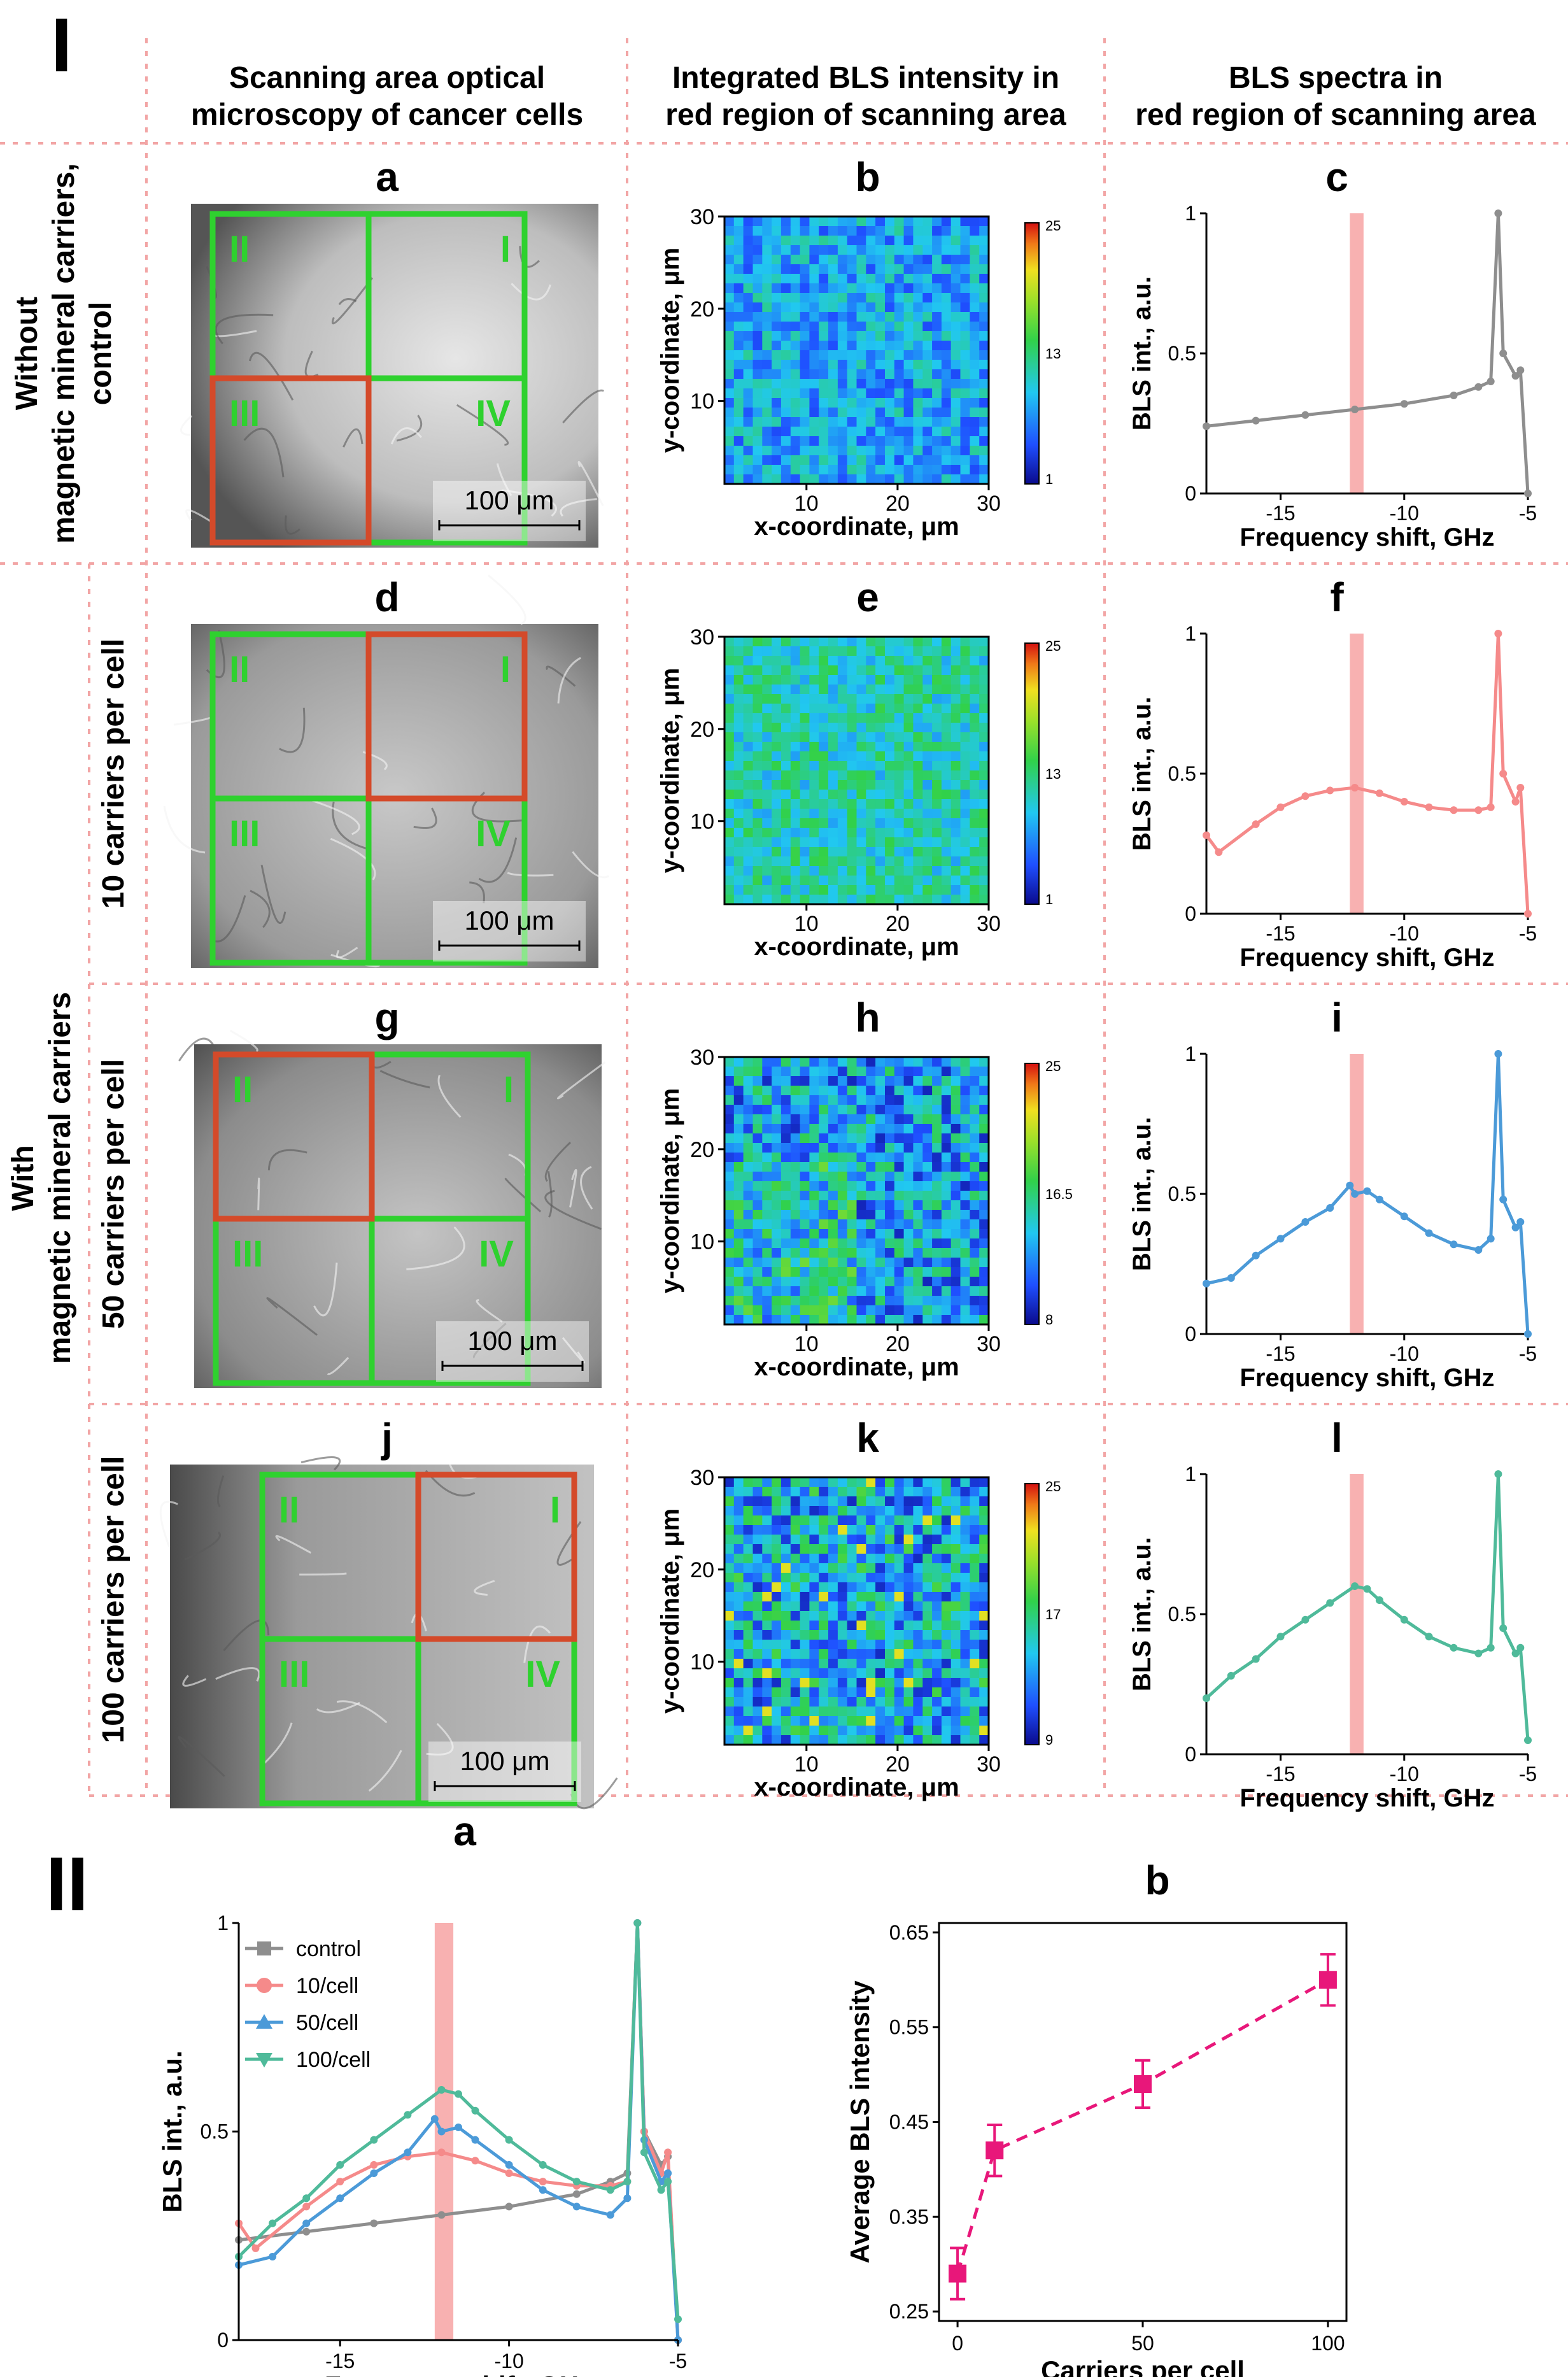  What do you see at coordinates (475, 2110) in the screenshot?
I see `overlay-point-100/cell` at bounding box center [475, 2110].